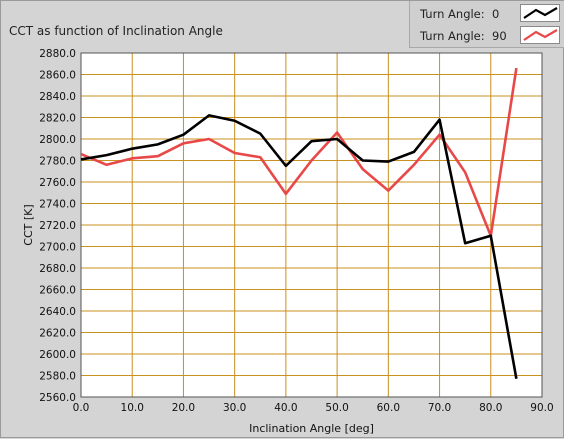 This screenshot has width=564, height=439. What do you see at coordinates (57, 312) in the screenshot?
I see `y-tick-label: 2640.0` at bounding box center [57, 312].